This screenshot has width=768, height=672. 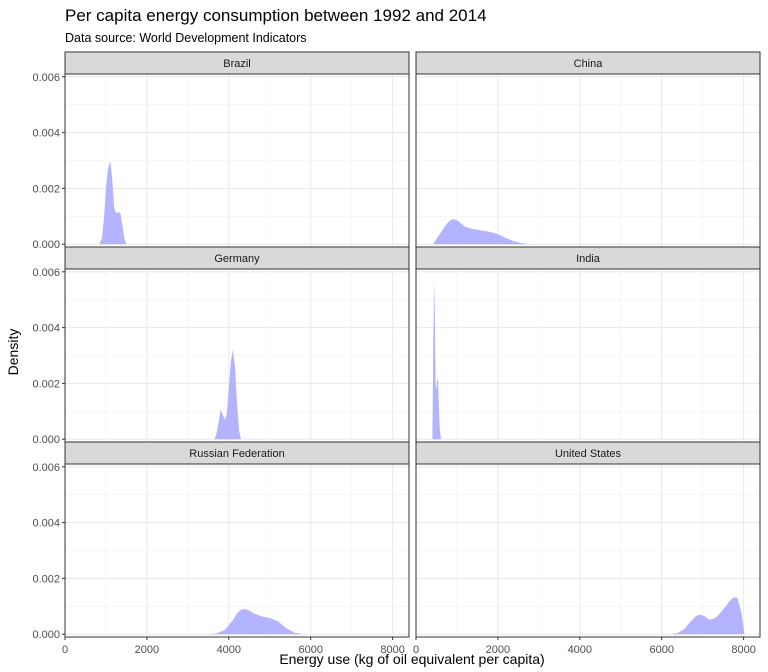 I want to click on facet-label: Russian Federation, so click(x=236, y=454).